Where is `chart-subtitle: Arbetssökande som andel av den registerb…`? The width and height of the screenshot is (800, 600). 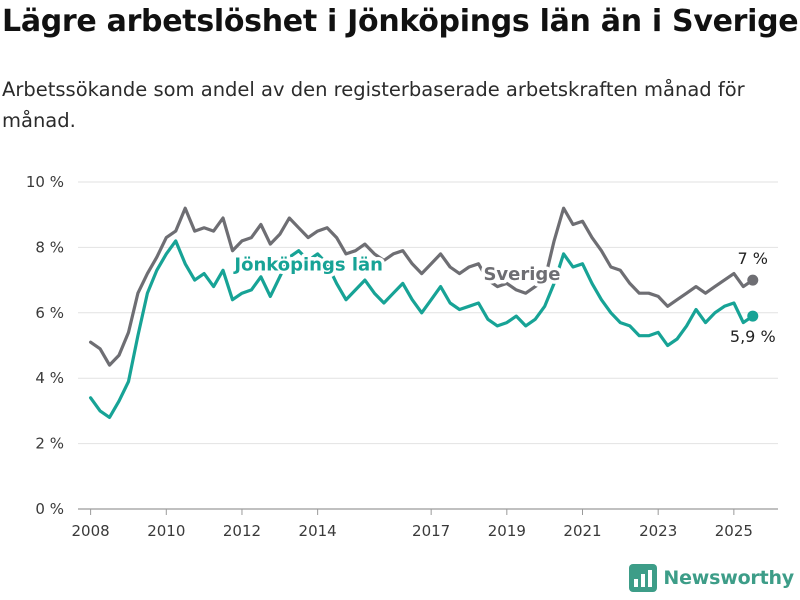
chart-subtitle: Arbetssökande som andel av den registerb… is located at coordinates (373, 105).